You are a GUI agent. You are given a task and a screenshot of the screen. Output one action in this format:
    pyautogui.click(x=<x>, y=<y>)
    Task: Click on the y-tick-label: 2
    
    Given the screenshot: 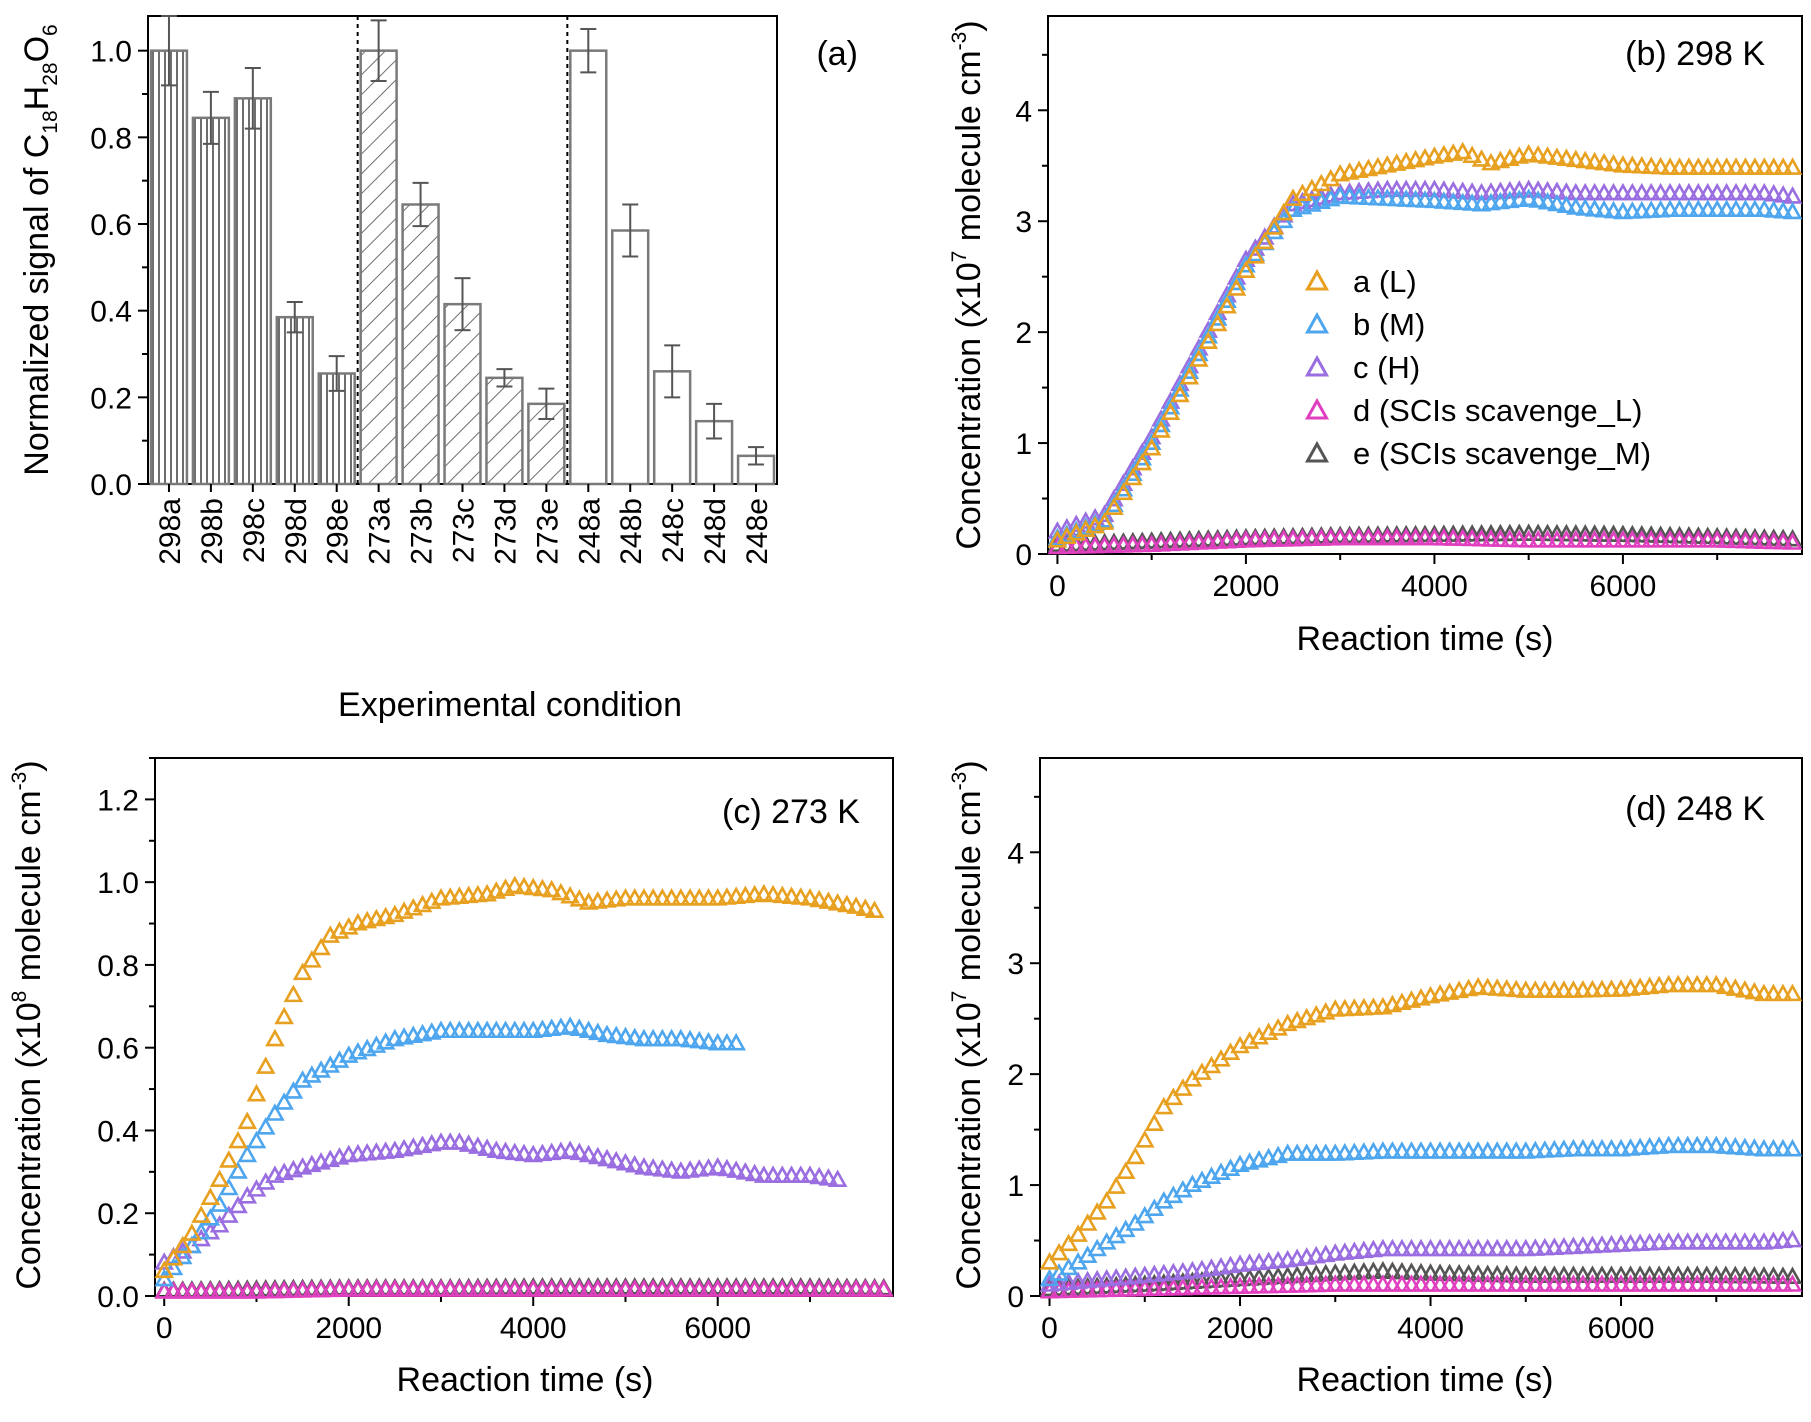 What is the action you would take?
    pyautogui.click(x=1023, y=333)
    